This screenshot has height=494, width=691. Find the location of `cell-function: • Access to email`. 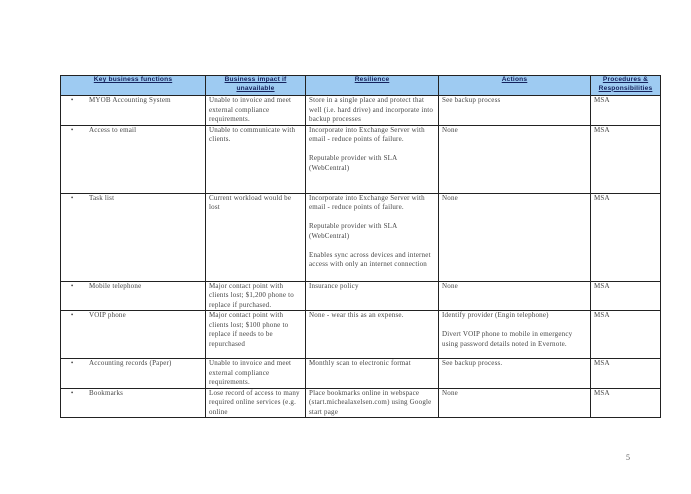

cell-function: • Access to email is located at coordinates (133, 159).